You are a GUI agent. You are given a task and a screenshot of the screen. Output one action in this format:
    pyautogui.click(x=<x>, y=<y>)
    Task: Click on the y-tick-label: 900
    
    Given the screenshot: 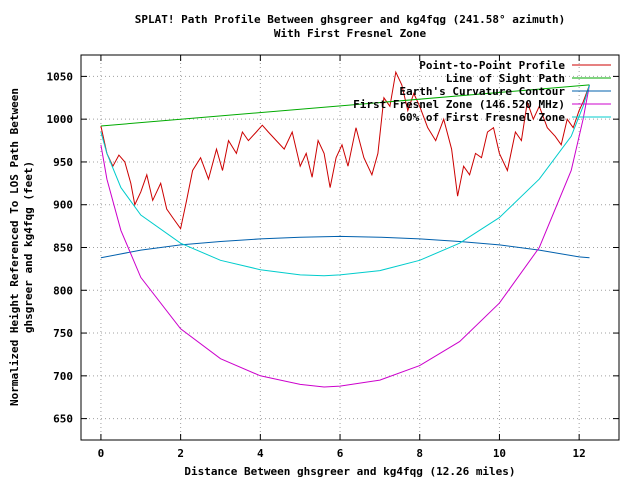 What is the action you would take?
    pyautogui.click(x=63, y=205)
    